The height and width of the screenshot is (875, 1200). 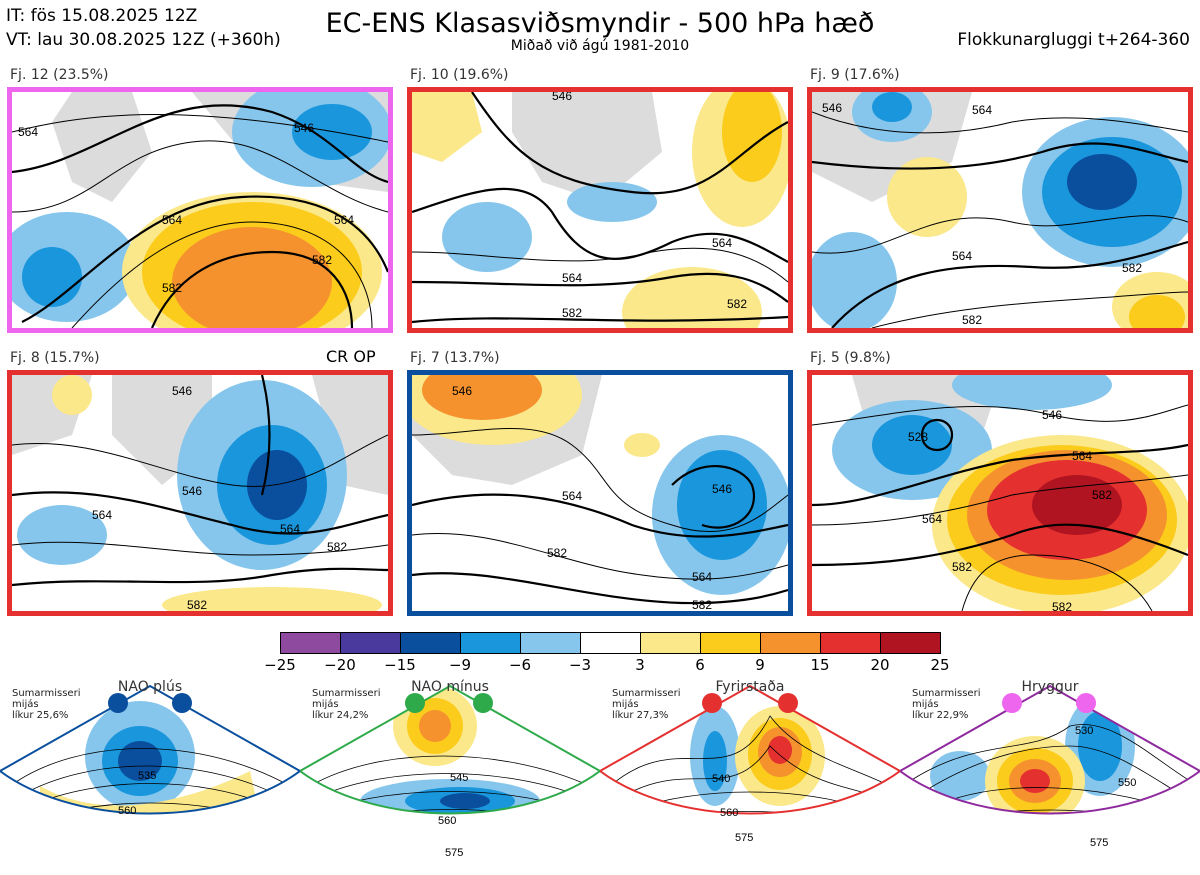 I want to click on anomaly-colorbar, so click(x=610, y=643).